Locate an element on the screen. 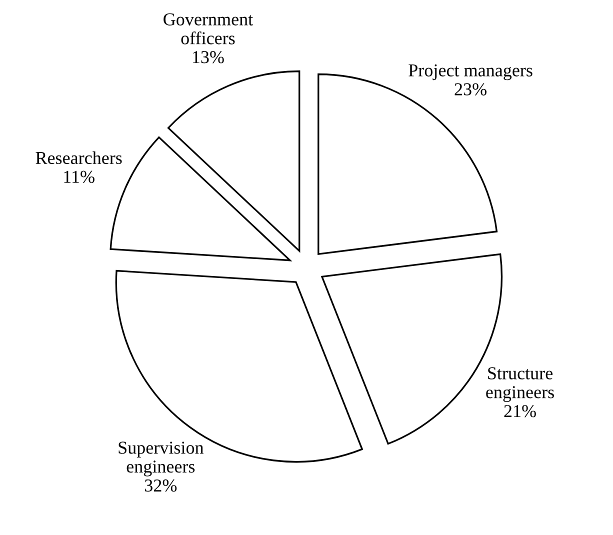 Image resolution: width=613 pixels, height=535 pixels. slice-label: Supervision engineers is located at coordinates (161, 459).